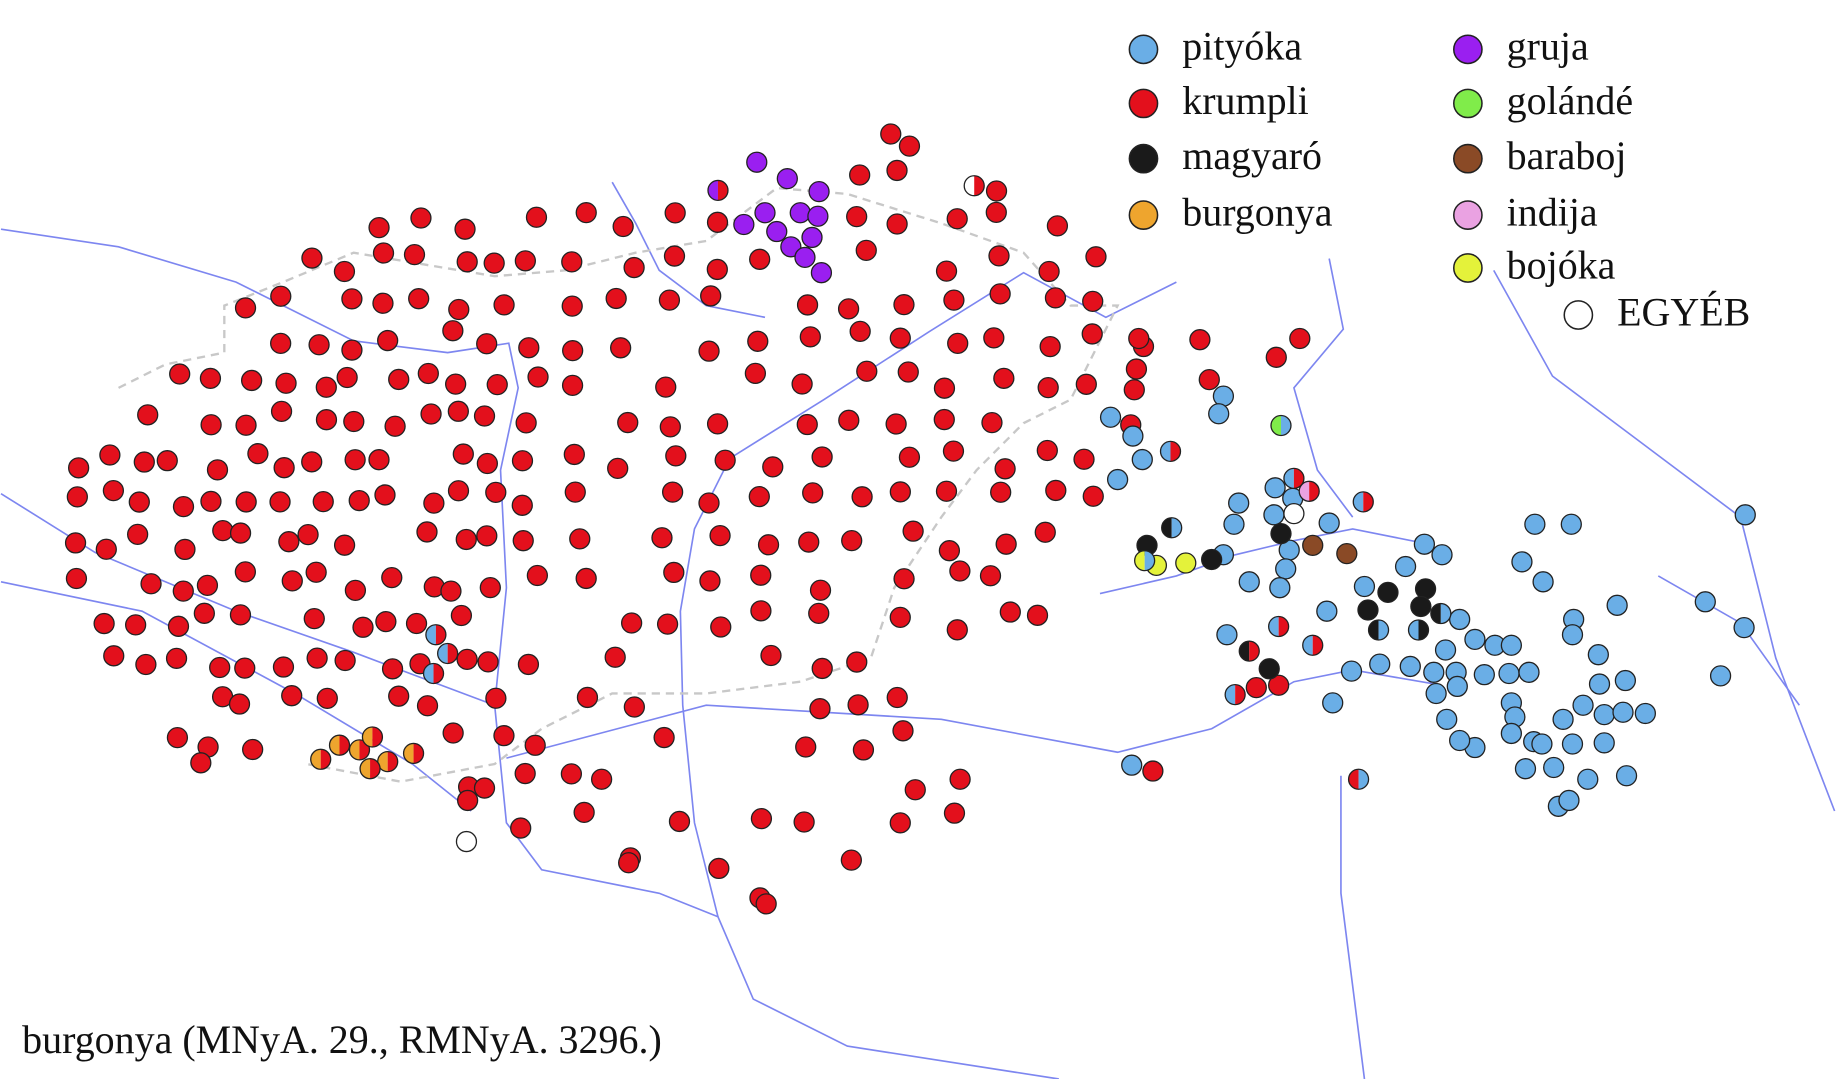 The width and height of the screenshot is (1845, 1079). I want to click on caption: burgonya (MNyA. 29., RMNyA. 3296.), so click(342, 1039).